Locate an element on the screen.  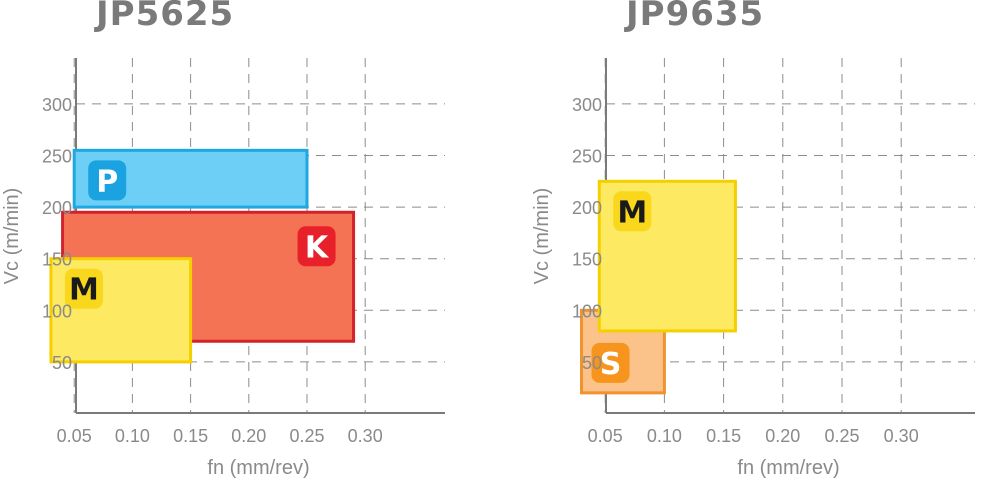
region-badge-S is located at coordinates (610, 362).